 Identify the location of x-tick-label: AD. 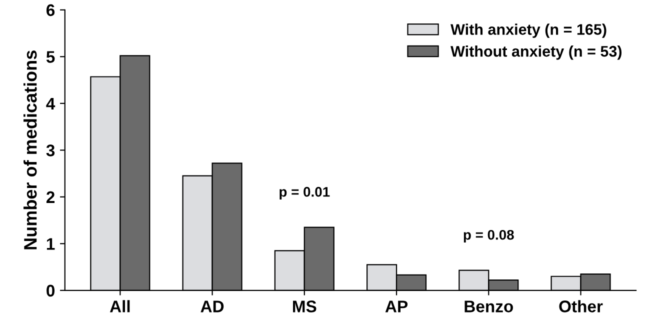
(212, 306).